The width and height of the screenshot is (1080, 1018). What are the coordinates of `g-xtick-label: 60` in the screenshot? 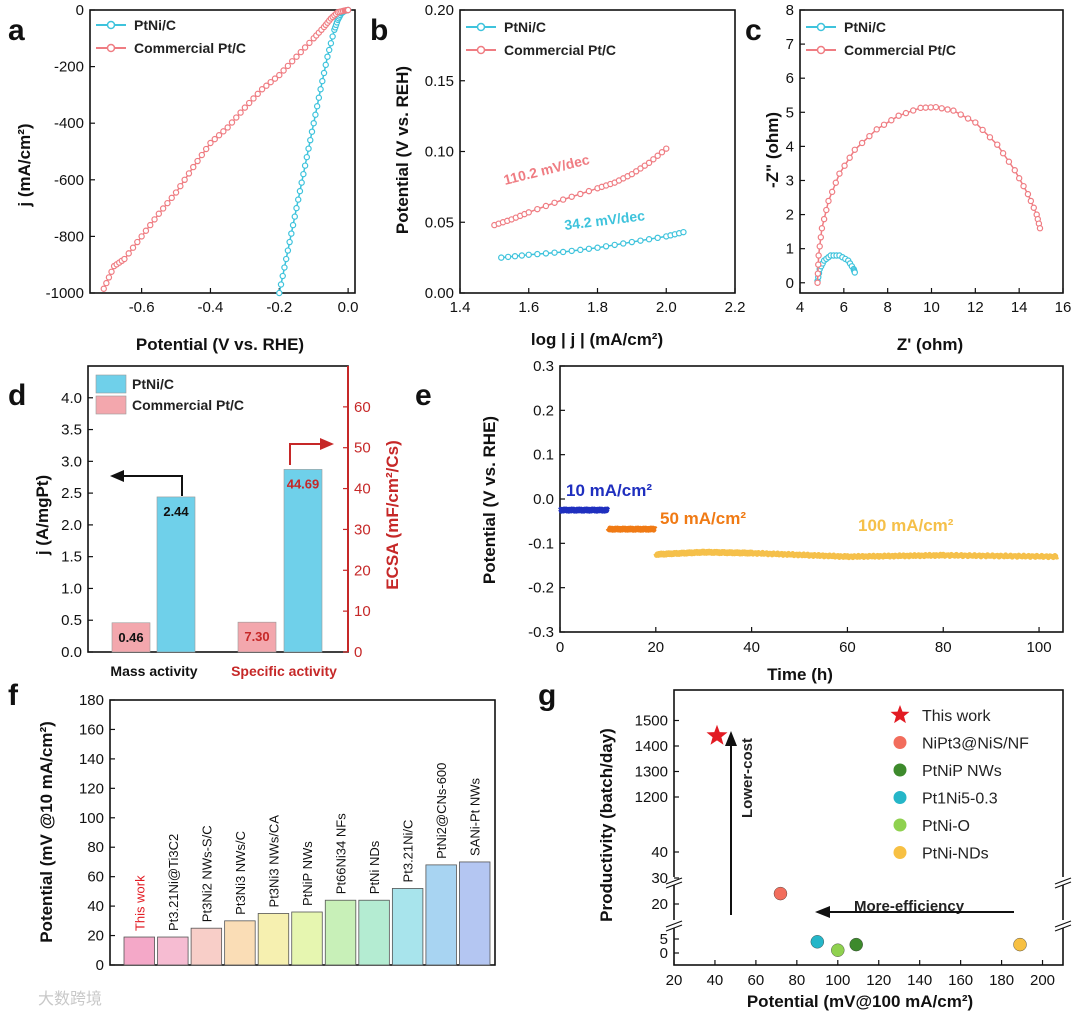 It's located at (756, 980).